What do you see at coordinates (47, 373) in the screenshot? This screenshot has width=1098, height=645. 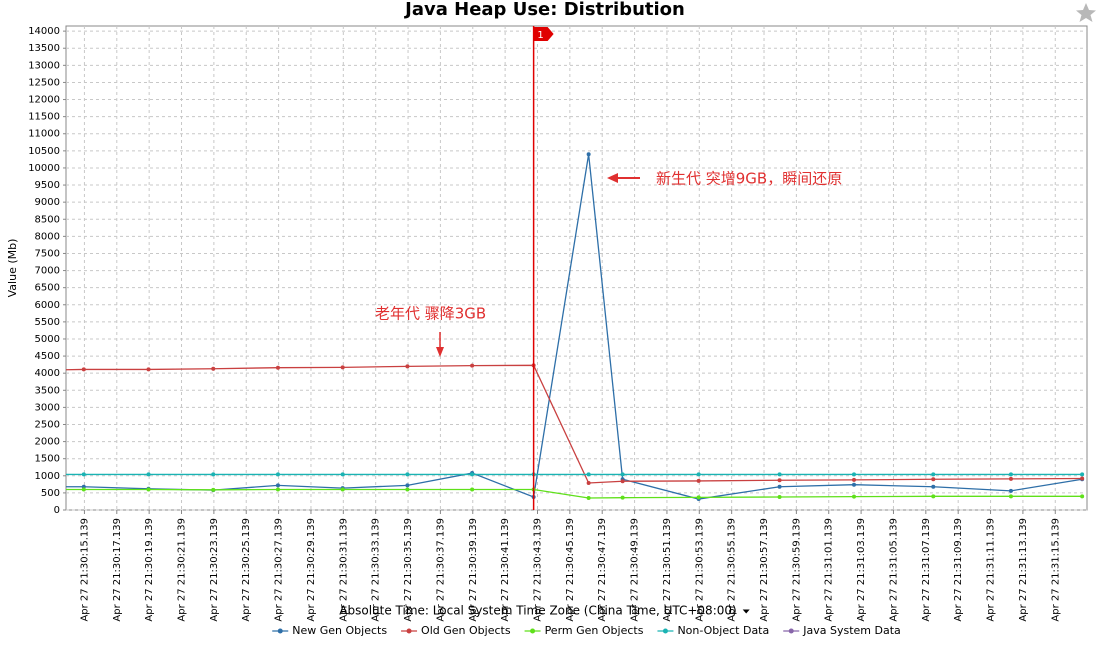 I see `y-tick-label: 4000` at bounding box center [47, 373].